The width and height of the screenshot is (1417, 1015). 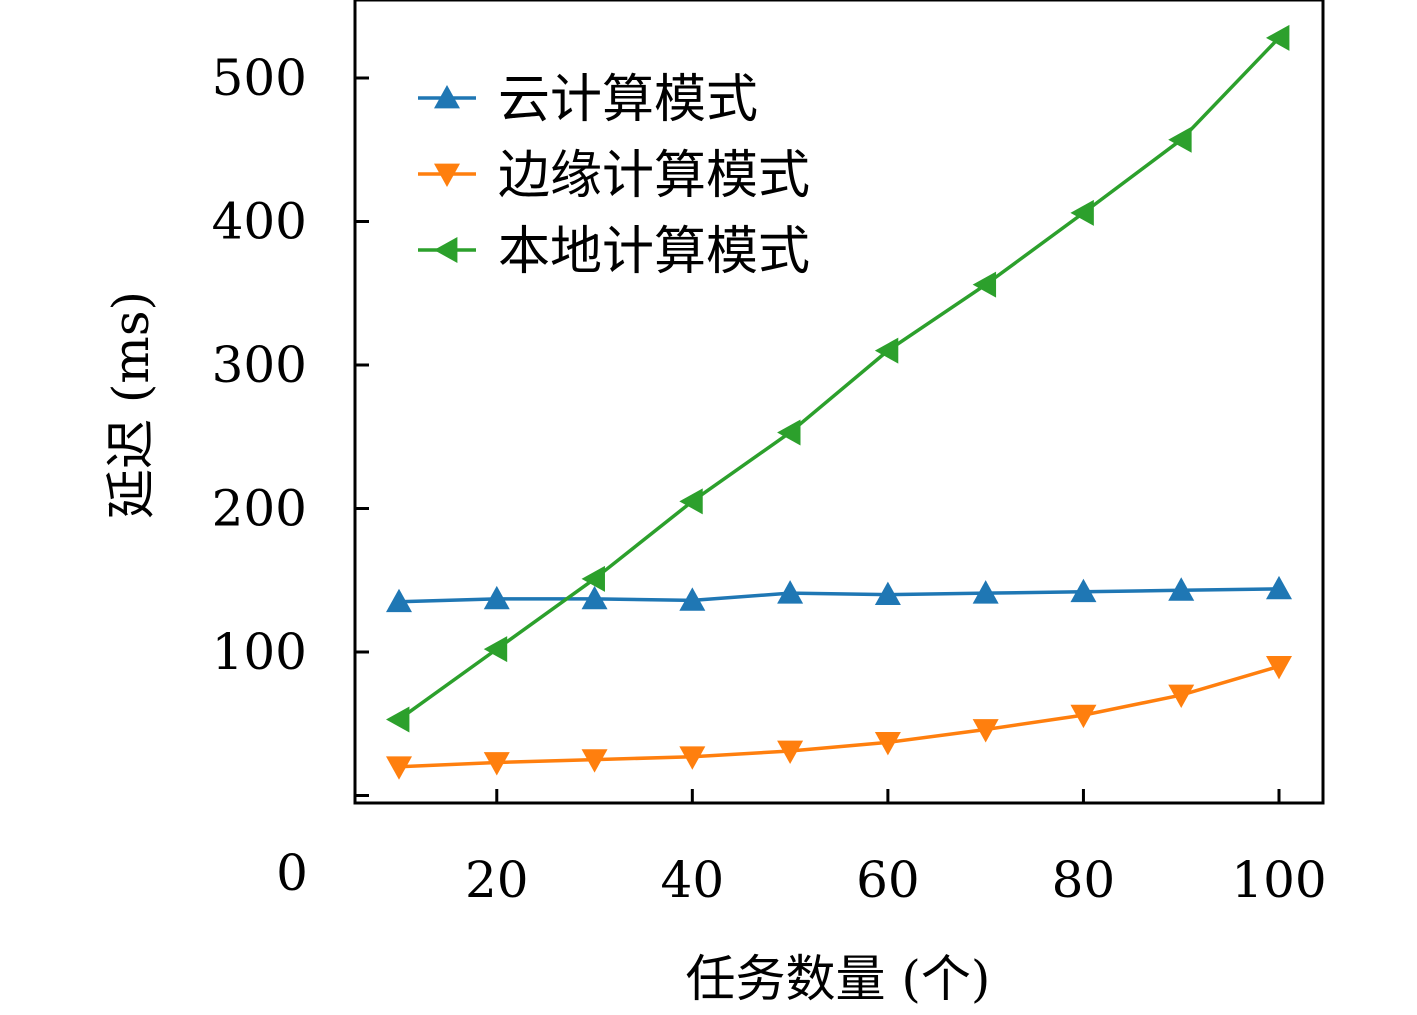 What do you see at coordinates (1084, 880) in the screenshot?
I see `x-tick-label-80: 80` at bounding box center [1084, 880].